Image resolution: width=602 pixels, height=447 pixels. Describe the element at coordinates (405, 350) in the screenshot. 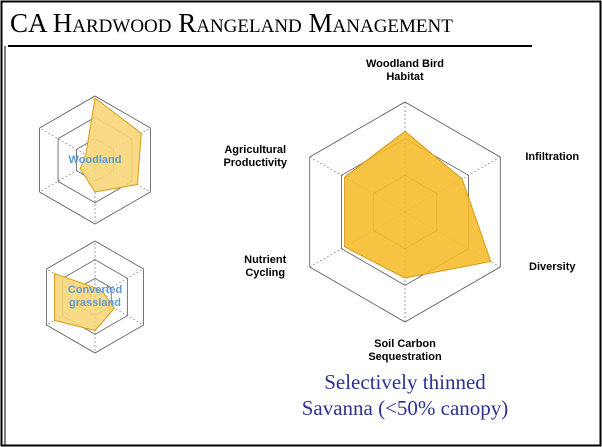

I see `axis-label: Soil Carbon Sequestration` at that location.